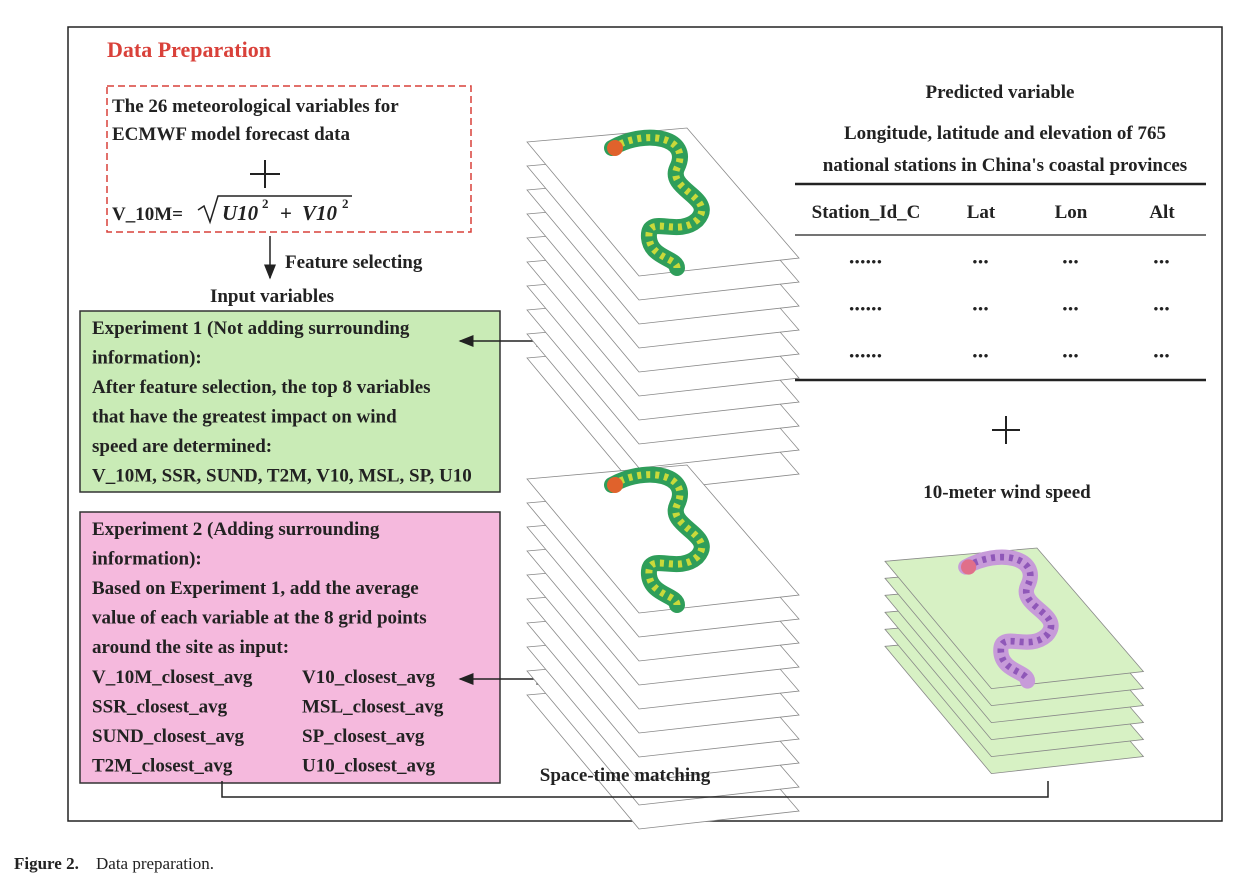 Image resolution: width=1245 pixels, height=889 pixels. What do you see at coordinates (1162, 212) in the screenshot?
I see `table-header: Alt` at bounding box center [1162, 212].